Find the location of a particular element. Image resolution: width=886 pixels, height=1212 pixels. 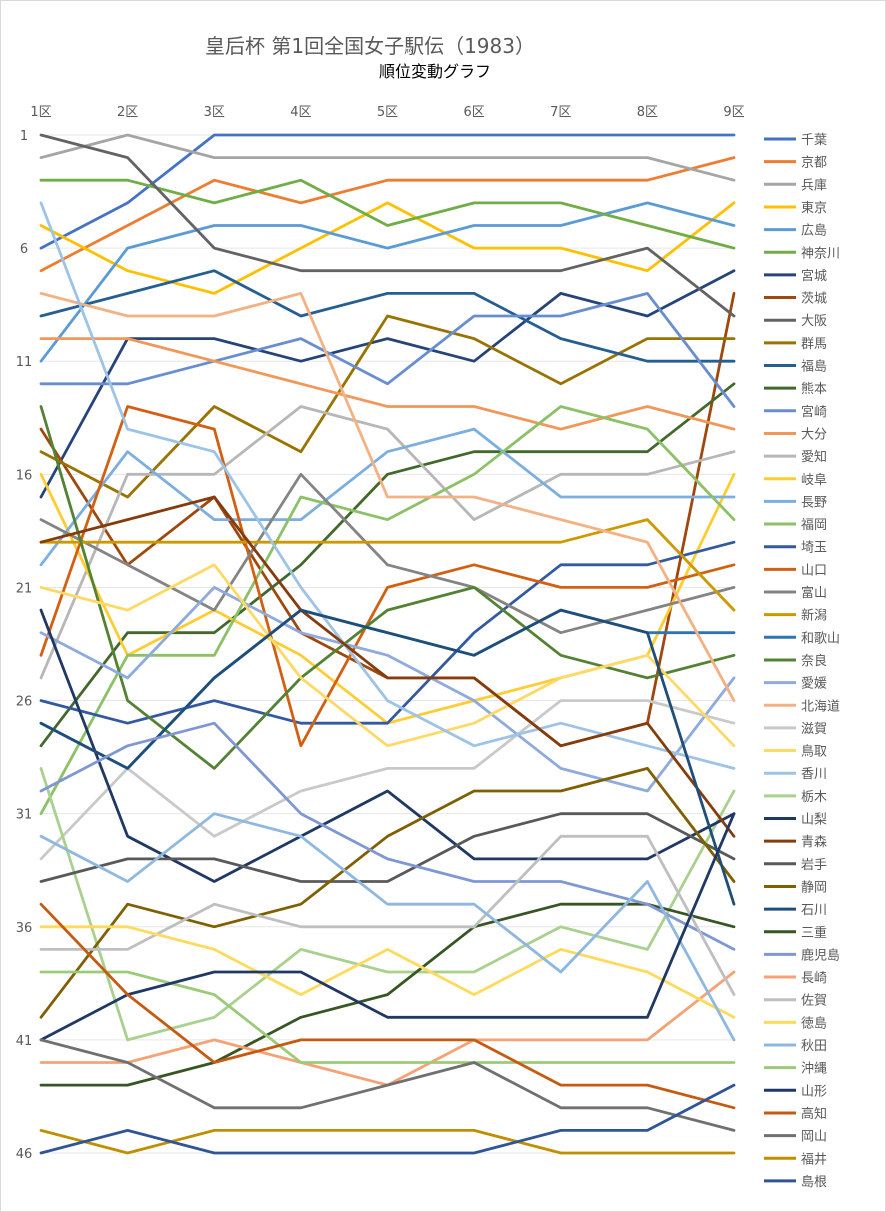

legend-item: 山口 is located at coordinates (795, 570).